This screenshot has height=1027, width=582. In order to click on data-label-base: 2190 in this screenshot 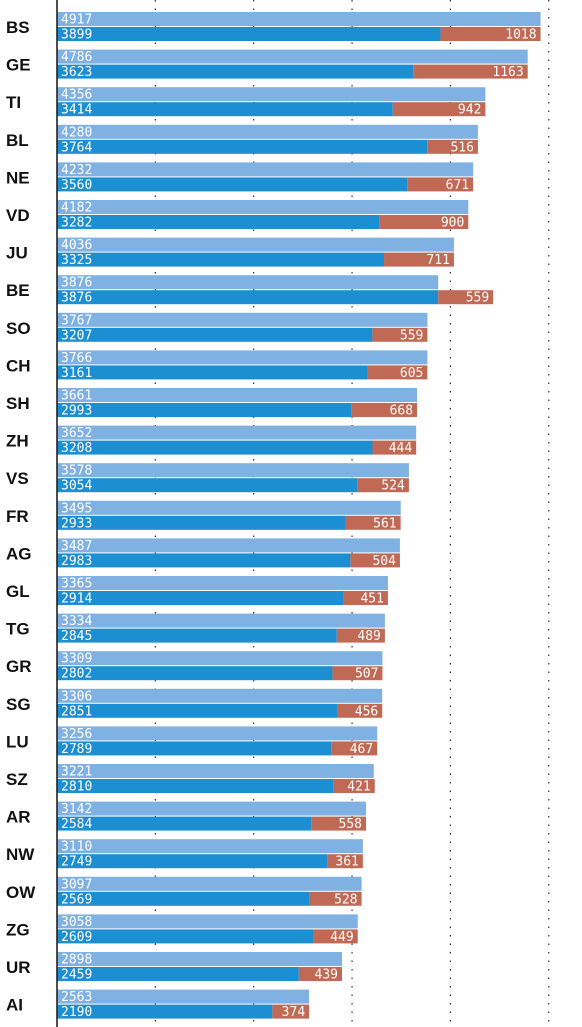, I will do `click(76, 1012)`.